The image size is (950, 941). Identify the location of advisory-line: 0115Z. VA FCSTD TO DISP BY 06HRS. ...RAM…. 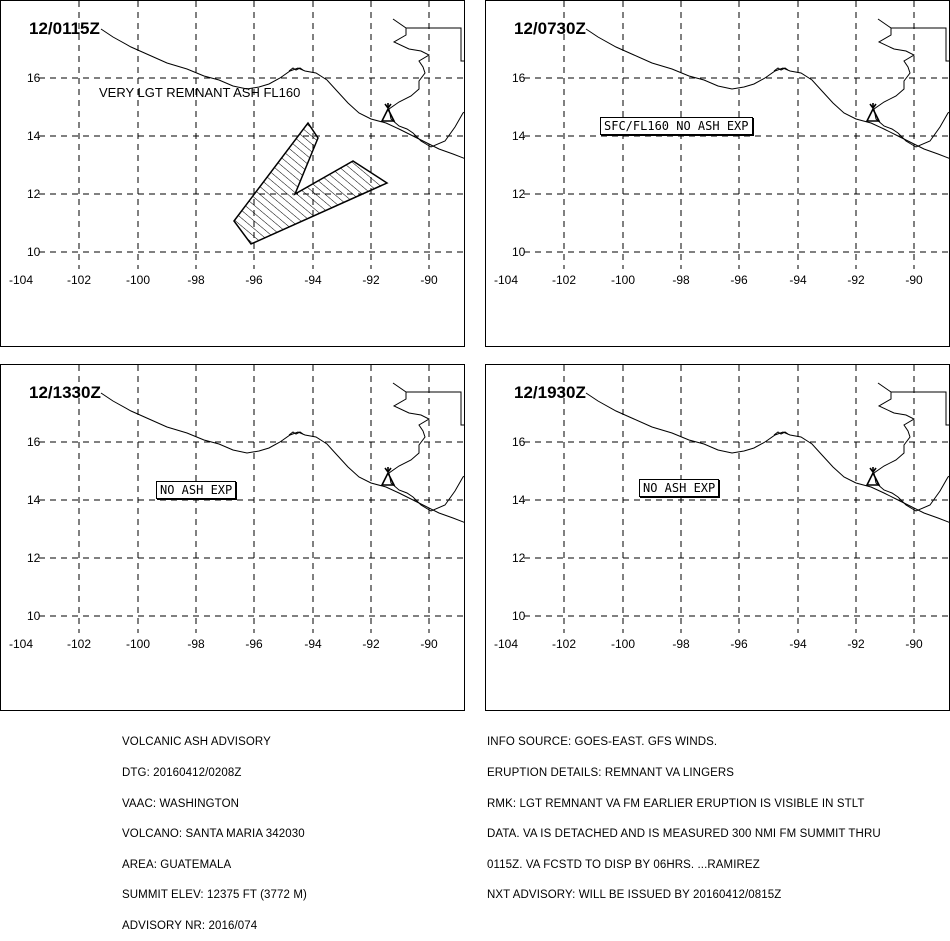
(623, 864).